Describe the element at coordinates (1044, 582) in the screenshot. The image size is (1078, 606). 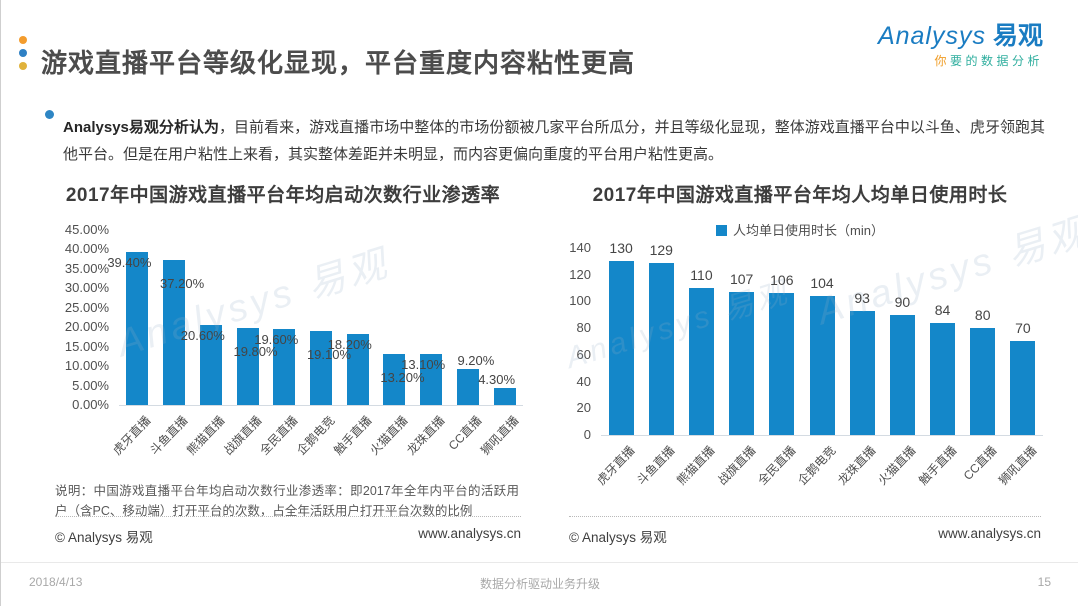
I see `footer-page-number: 15` at that location.